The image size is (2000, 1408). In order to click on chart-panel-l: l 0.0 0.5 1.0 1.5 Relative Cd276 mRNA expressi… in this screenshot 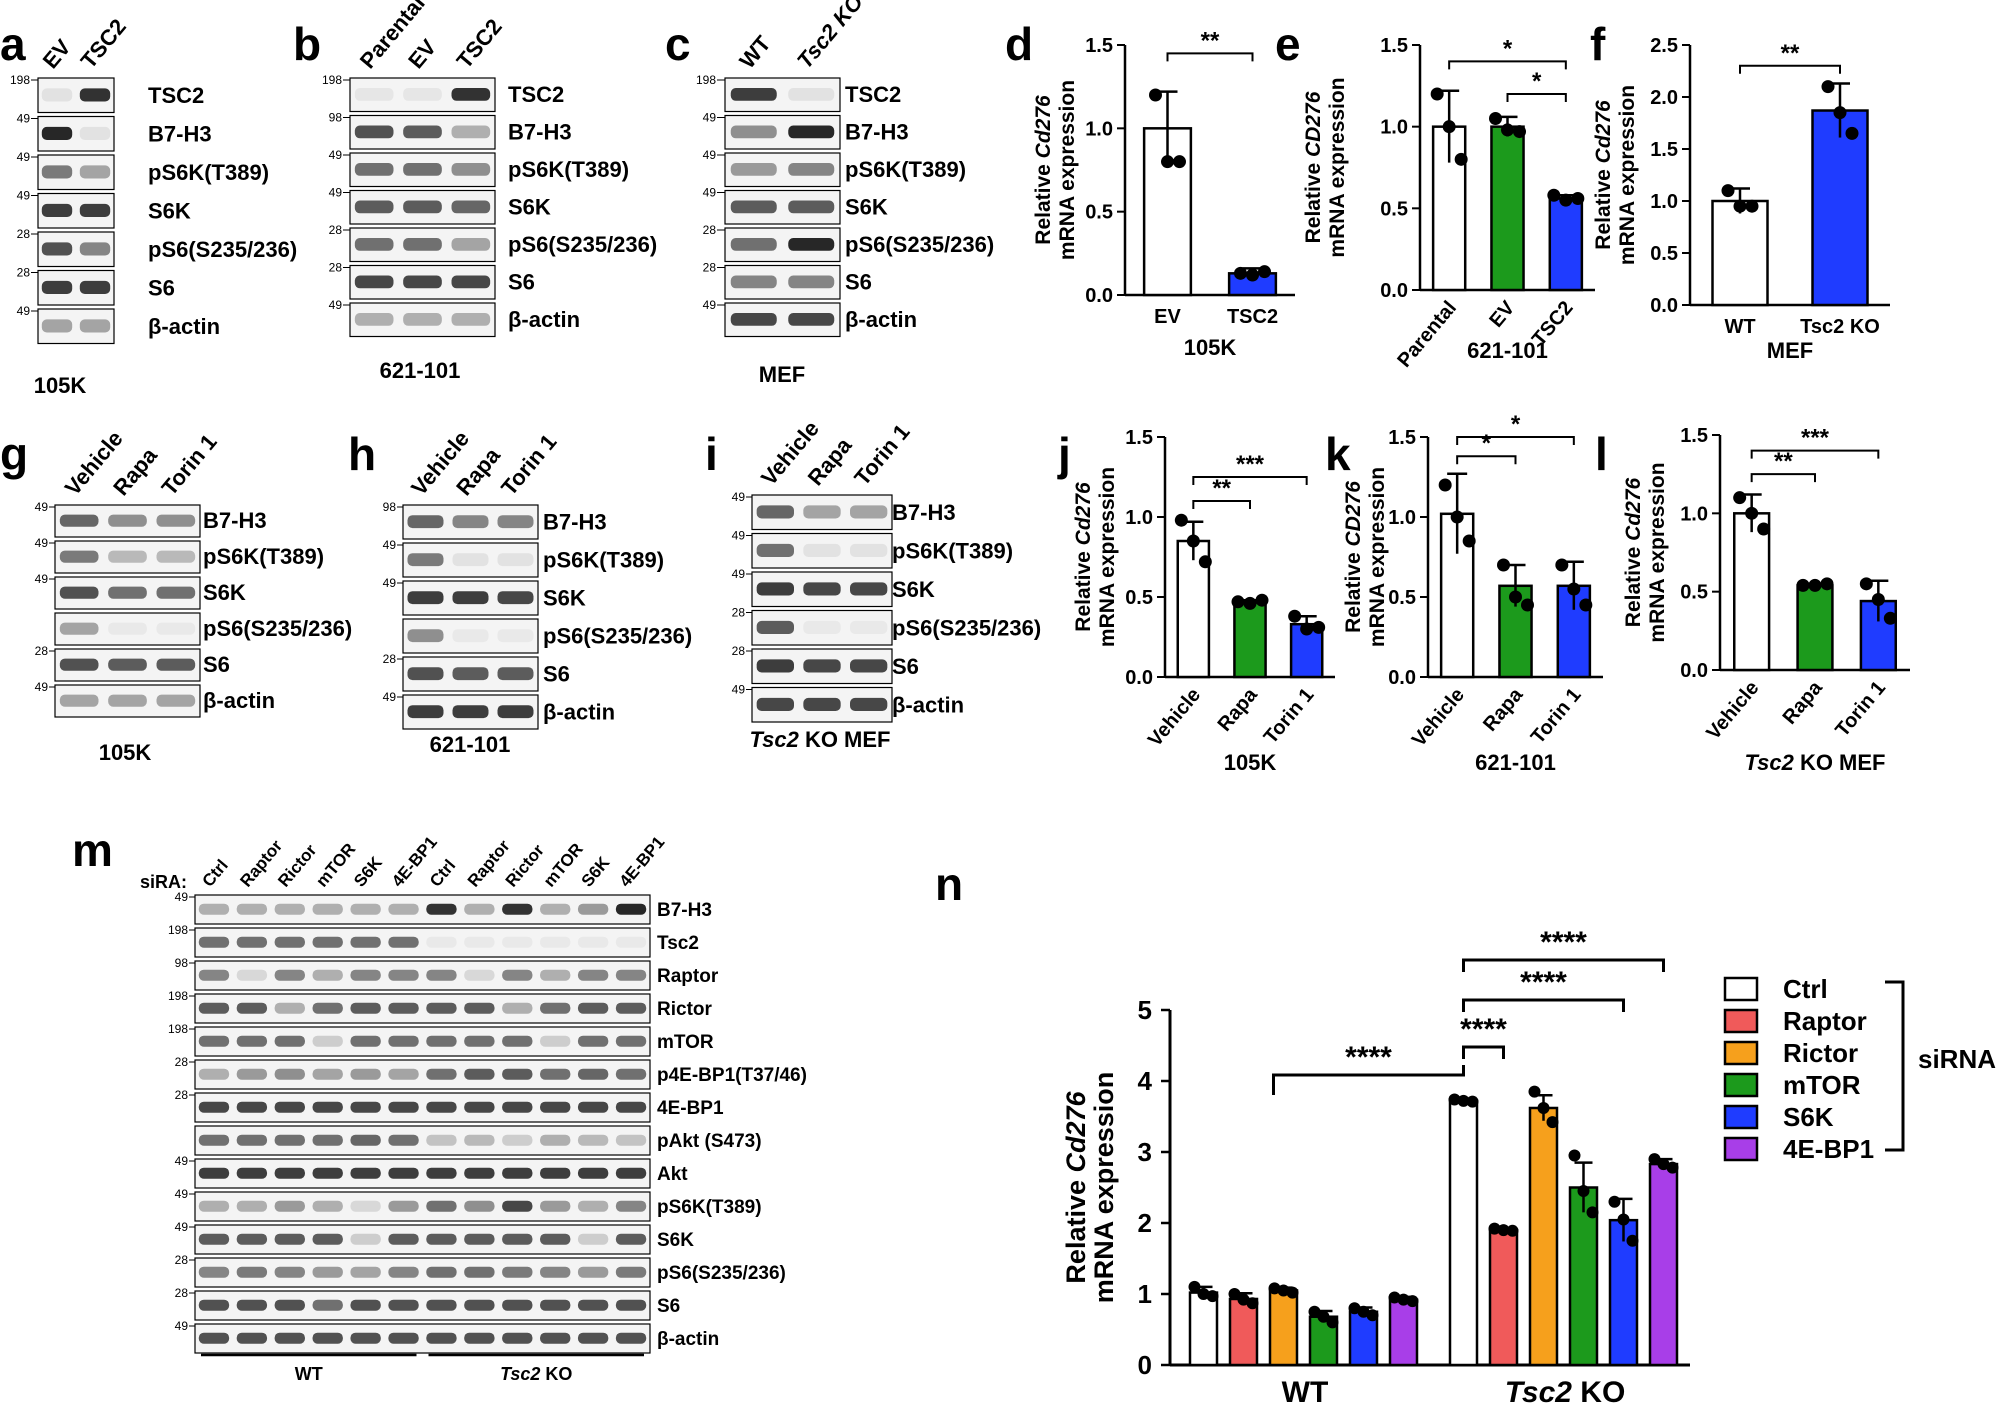, I will do `click(1752, 600)`.